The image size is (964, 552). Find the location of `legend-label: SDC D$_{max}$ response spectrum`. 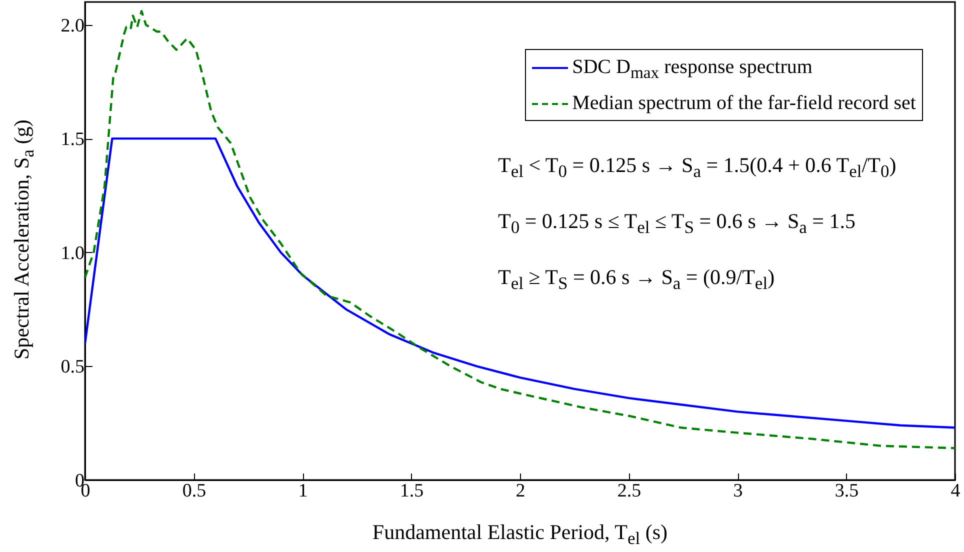

legend-label: SDC D$_{max}$ response spectrum is located at coordinates (692, 69).